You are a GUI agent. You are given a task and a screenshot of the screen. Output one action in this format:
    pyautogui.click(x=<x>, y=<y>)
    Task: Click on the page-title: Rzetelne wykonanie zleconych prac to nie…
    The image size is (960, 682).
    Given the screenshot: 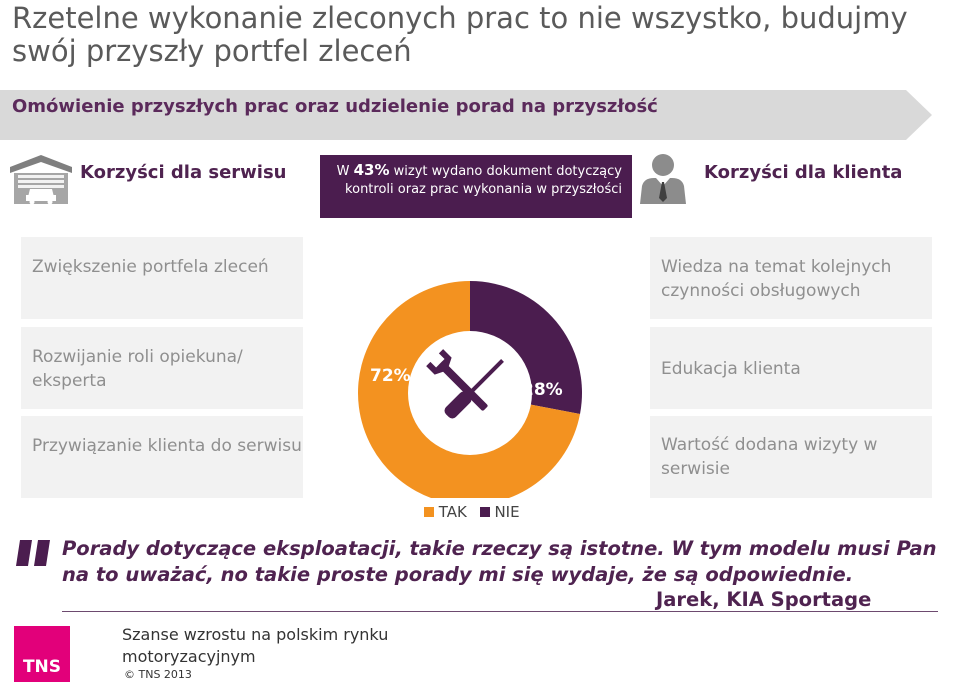 What is the action you would take?
    pyautogui.click(x=460, y=34)
    